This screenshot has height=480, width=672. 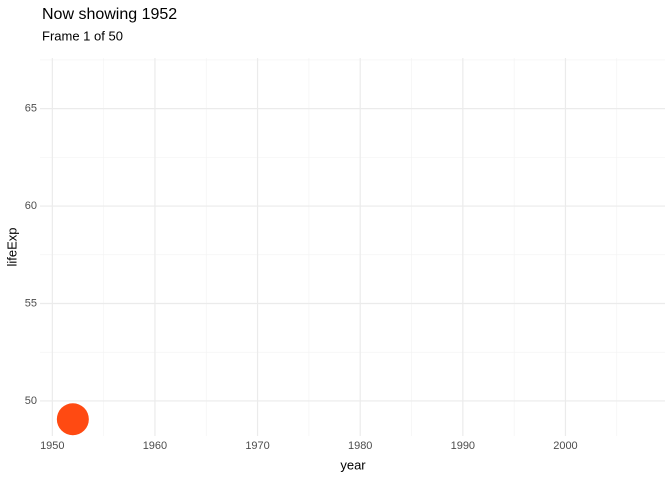 What do you see at coordinates (72, 419) in the screenshot?
I see `point` at bounding box center [72, 419].